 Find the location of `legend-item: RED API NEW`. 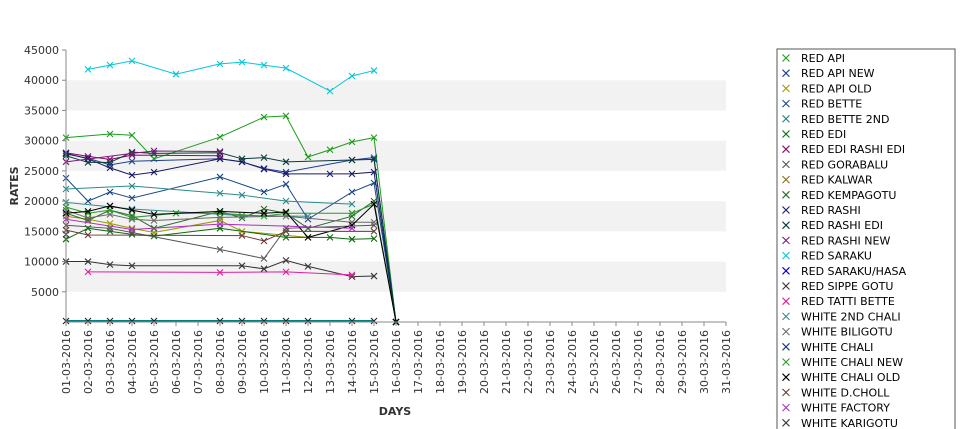

legend-item: RED API NEW is located at coordinates (828, 73).